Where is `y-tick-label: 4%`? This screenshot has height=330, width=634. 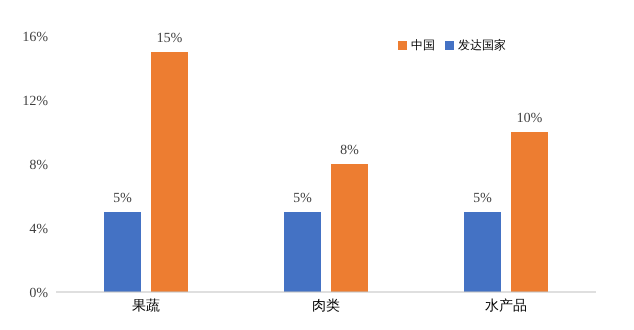
y-tick-label: 4% is located at coordinates (38, 229).